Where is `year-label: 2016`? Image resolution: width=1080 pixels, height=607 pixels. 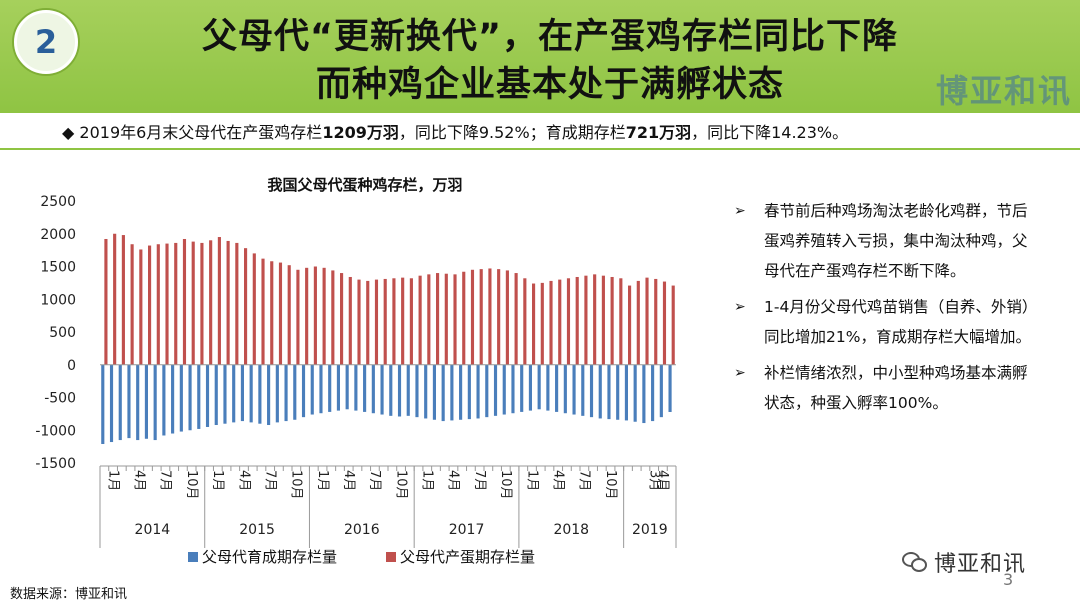 year-label: 2016 is located at coordinates (362, 530).